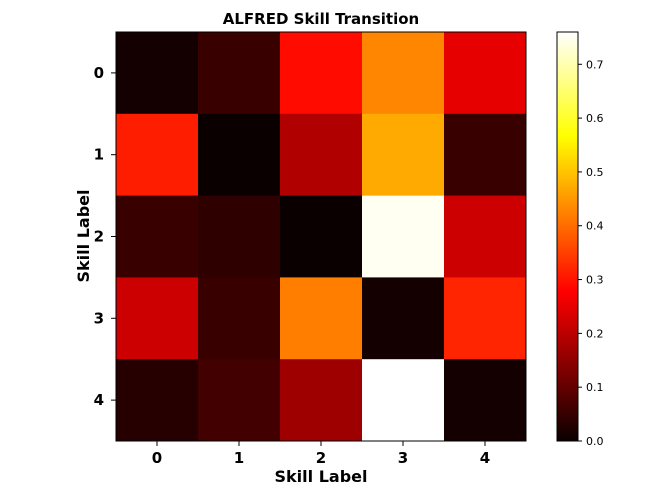 The image size is (664, 498). I want to click on colorbar-tick-label: 0.7, so click(595, 64).